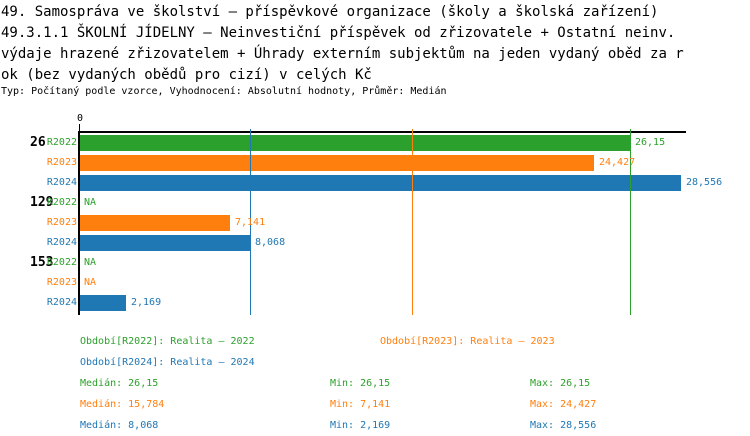 Image resolution: width=750 pixels, height=436 pixels. Describe the element at coordinates (563, 404) in the screenshot. I see `stat-max-R2023: Max: 24,427` at that location.